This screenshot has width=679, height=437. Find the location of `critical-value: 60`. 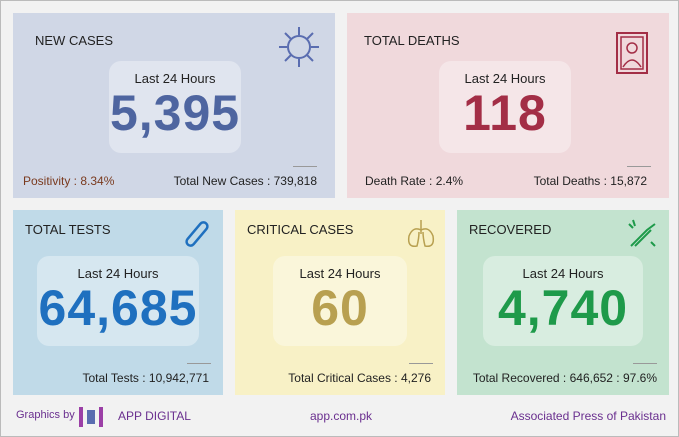

critical-value: 60 is located at coordinates (340, 308).